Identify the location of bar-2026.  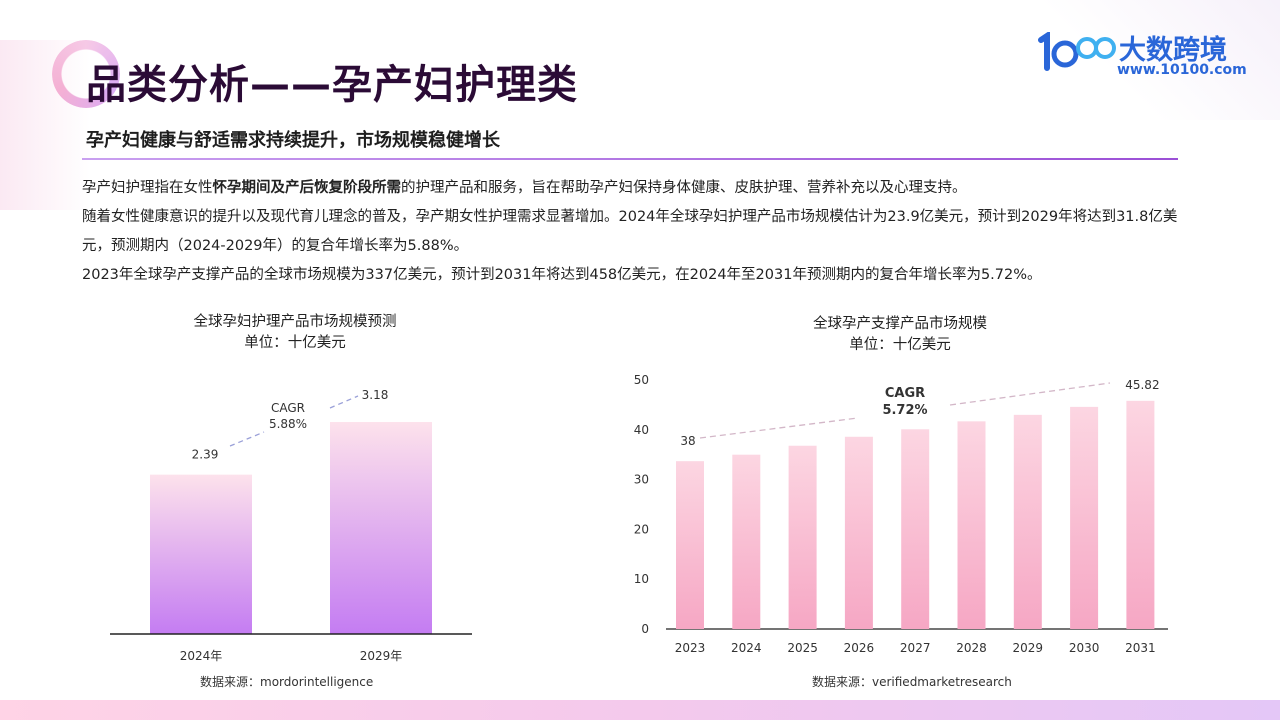
(858, 532).